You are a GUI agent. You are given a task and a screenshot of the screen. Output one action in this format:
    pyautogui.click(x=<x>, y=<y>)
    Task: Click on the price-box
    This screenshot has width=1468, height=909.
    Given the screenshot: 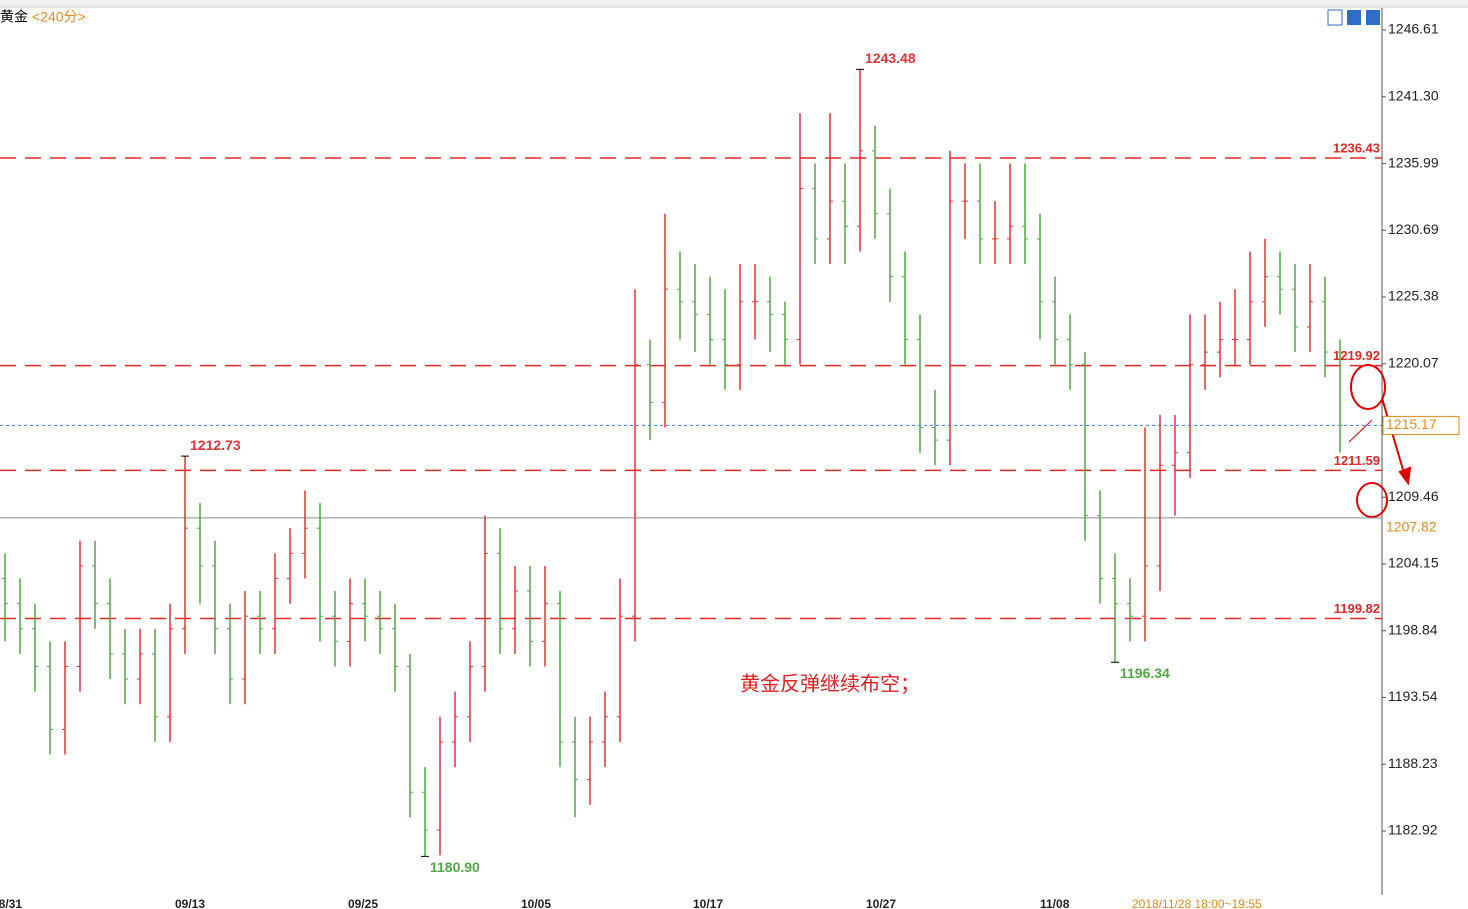 What is the action you would take?
    pyautogui.click(x=1421, y=425)
    